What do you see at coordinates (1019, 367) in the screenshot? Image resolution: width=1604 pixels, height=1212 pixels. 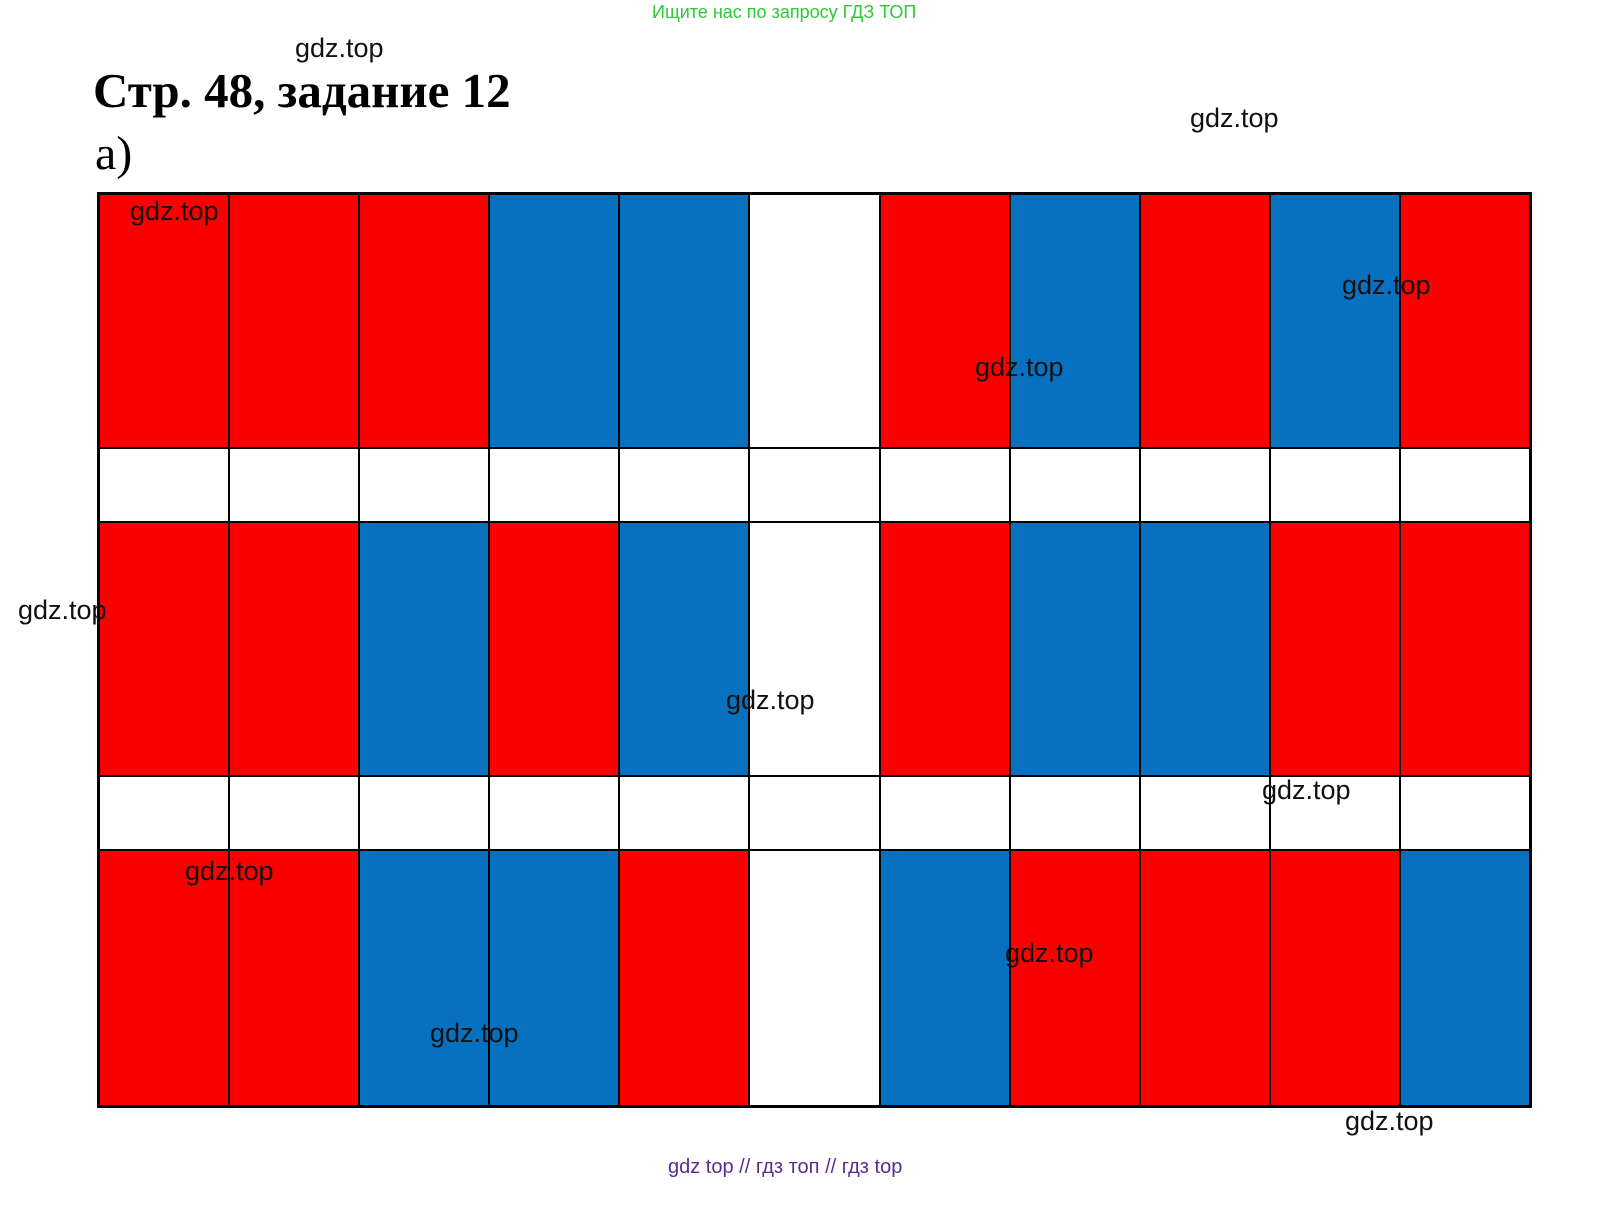 I see `watermark-5: gdz.top` at bounding box center [1019, 367].